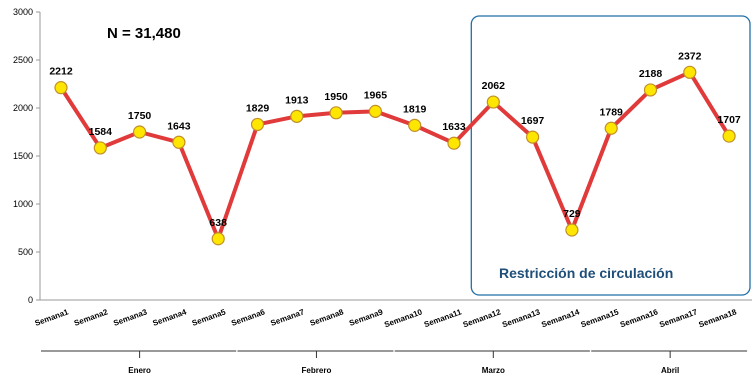  What do you see at coordinates (415, 109) in the screenshot?
I see `data-label: 1819` at bounding box center [415, 109].